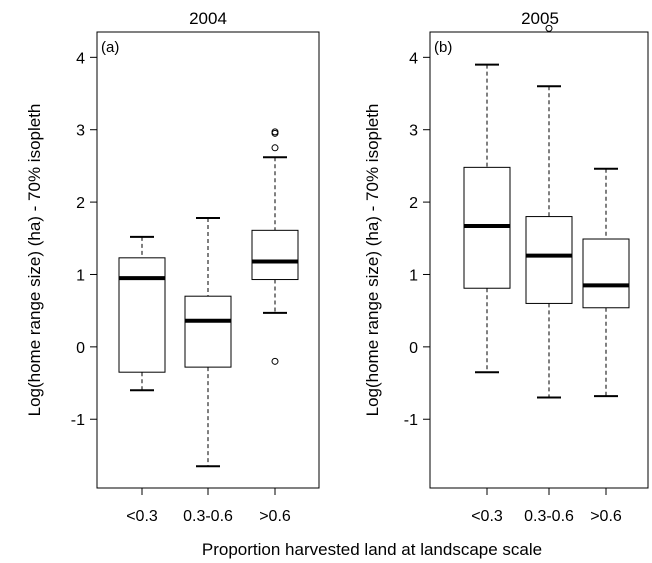 The height and width of the screenshot is (563, 652). What do you see at coordinates (372, 260) in the screenshot?
I see `y-axis-label-2005: Log(home range size) (ha) - 70% isopleth` at bounding box center [372, 260].